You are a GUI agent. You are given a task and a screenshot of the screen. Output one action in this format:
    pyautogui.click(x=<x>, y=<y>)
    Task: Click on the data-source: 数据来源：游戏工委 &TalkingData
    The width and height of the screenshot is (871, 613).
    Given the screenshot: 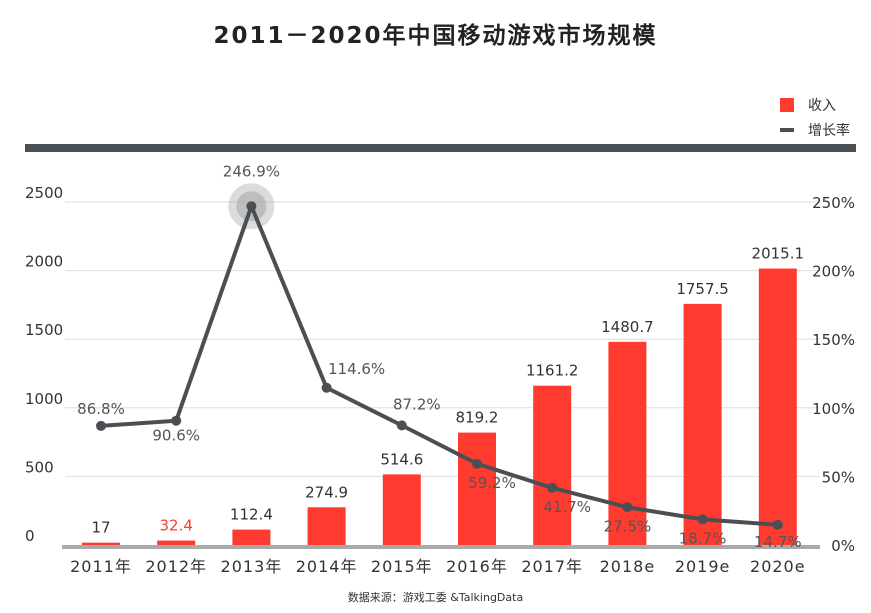 What is the action you would take?
    pyautogui.click(x=435, y=597)
    